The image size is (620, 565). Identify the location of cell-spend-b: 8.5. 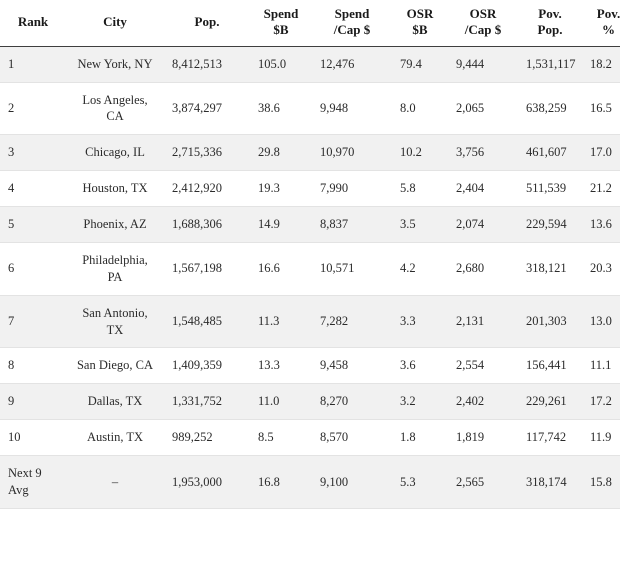
(281, 438).